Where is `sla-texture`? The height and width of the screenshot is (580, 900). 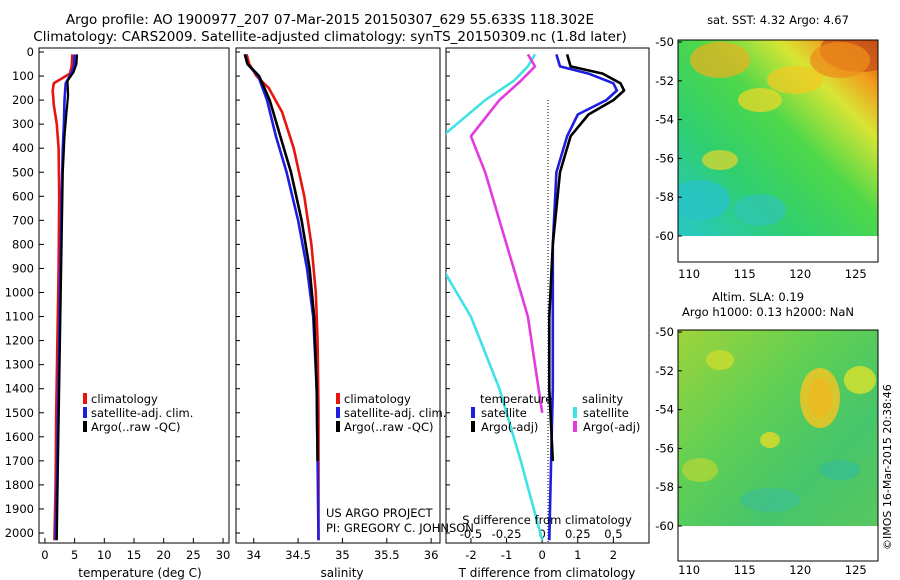
sla-texture is located at coordinates (779, 431).